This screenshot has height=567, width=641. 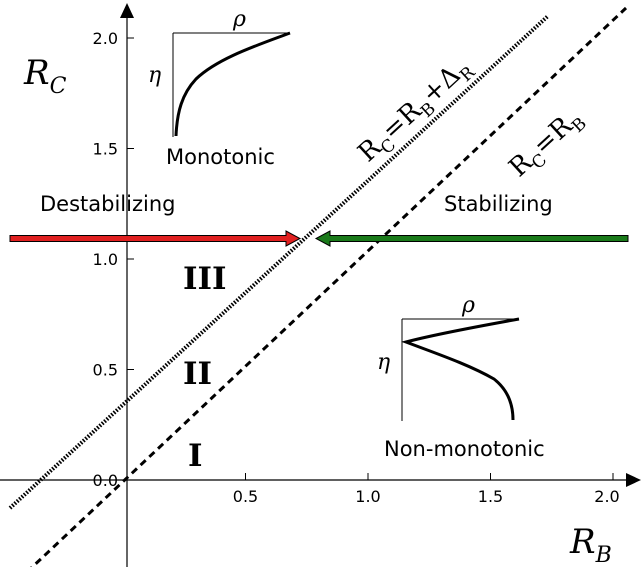 I want to click on inset-monotonic-label: Monotonic, so click(x=220, y=157).